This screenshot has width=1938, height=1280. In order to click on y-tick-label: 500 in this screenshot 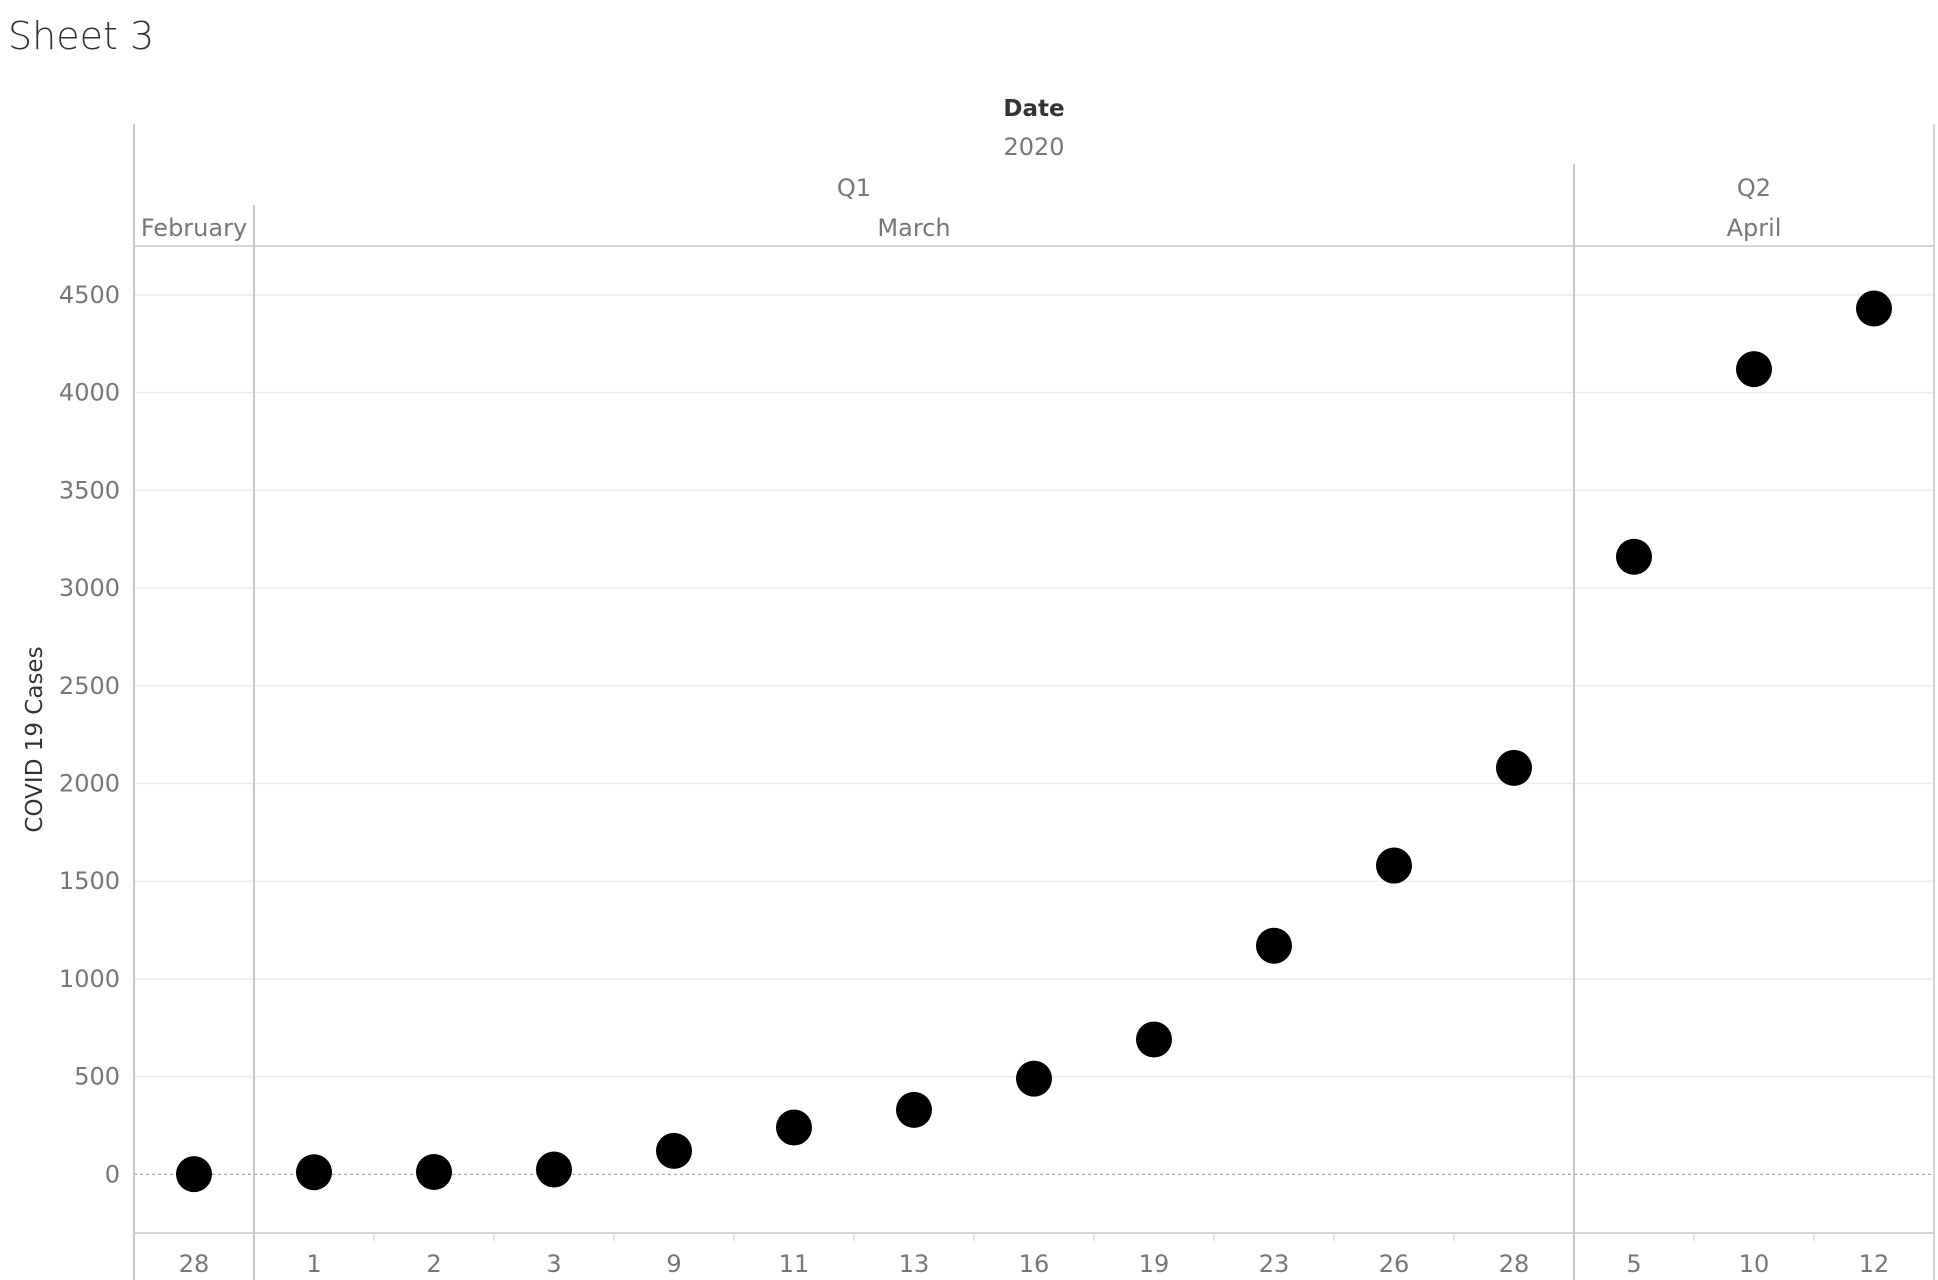, I will do `click(97, 1077)`.